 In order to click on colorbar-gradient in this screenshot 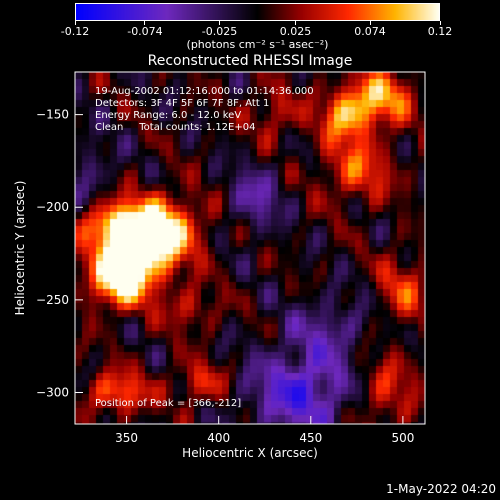, I will do `click(257, 12)`.